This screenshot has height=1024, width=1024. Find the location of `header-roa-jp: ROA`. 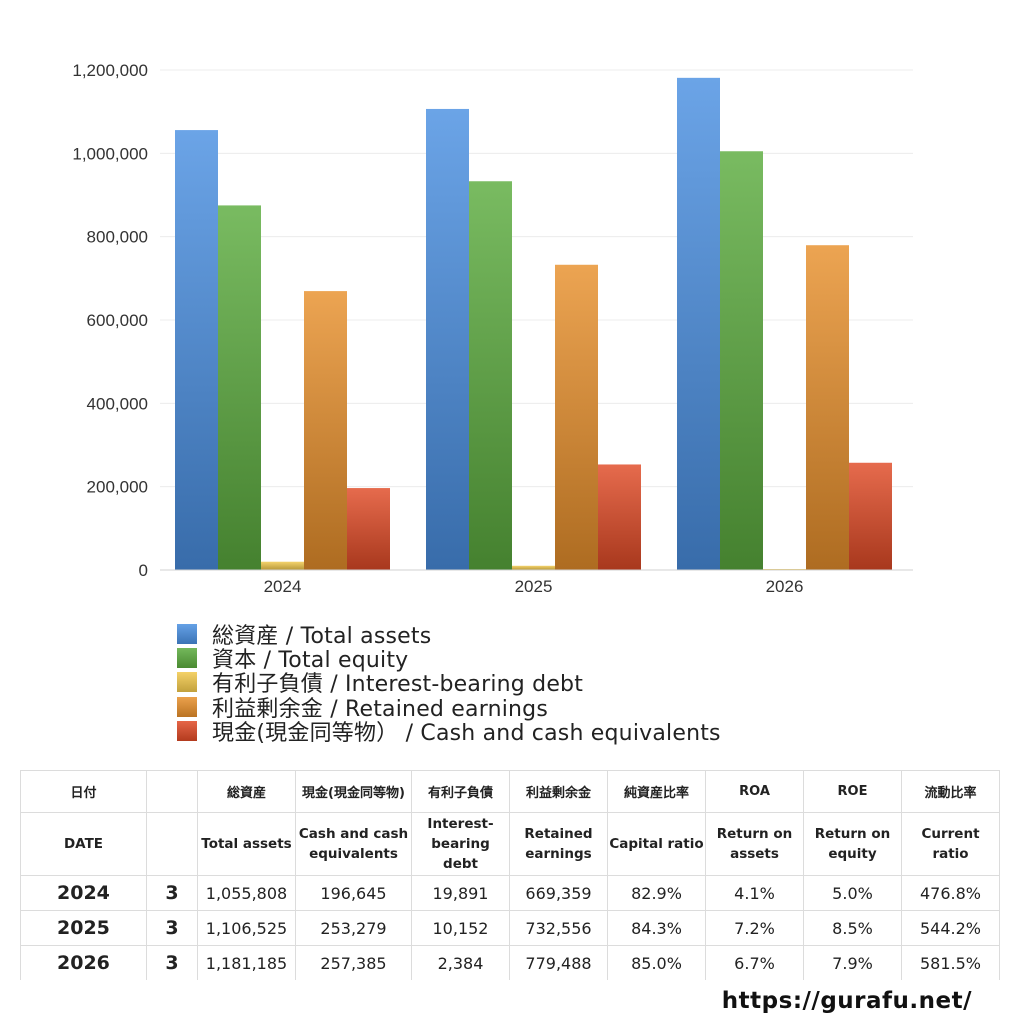

header-roa-jp: ROA is located at coordinates (754, 791).